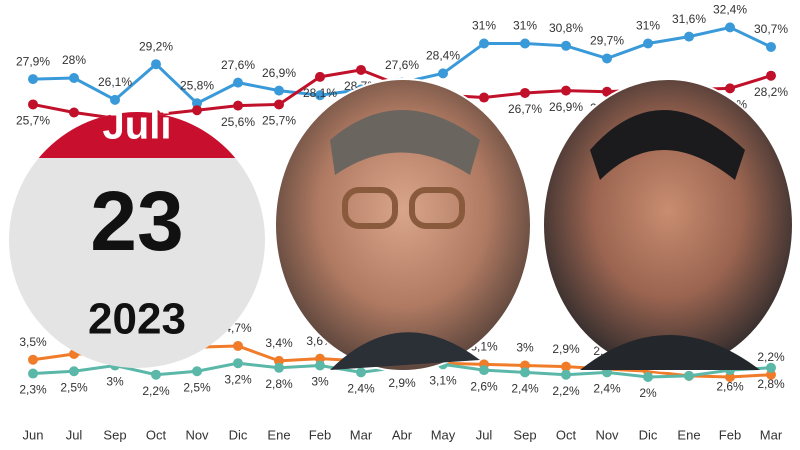 This screenshot has height=450, width=800. What do you see at coordinates (688, 434) in the screenshot?
I see `x-tick-label: Ene` at bounding box center [688, 434].